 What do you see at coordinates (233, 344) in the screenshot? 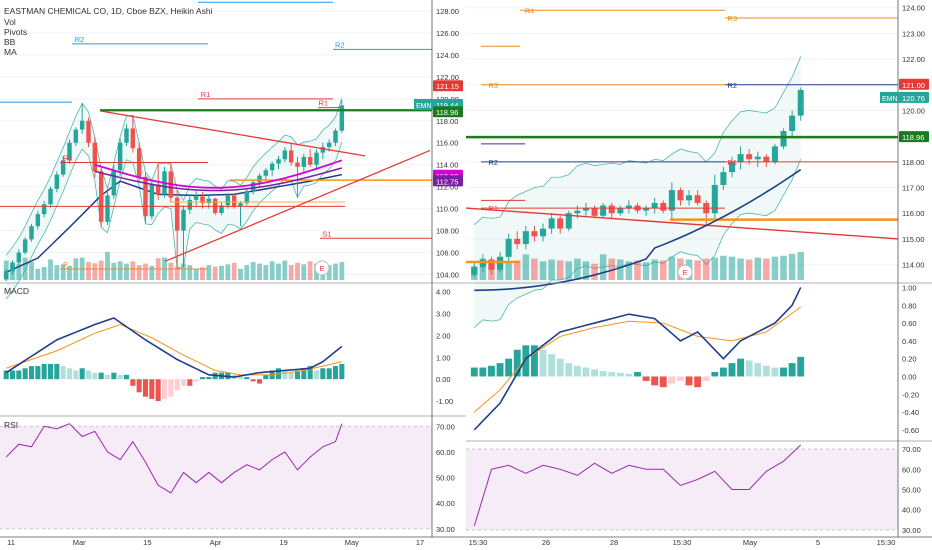
I see `left-macd-pane: 4.00 3.00 2.00 1.00 0.00 -1.00` at bounding box center [233, 344].